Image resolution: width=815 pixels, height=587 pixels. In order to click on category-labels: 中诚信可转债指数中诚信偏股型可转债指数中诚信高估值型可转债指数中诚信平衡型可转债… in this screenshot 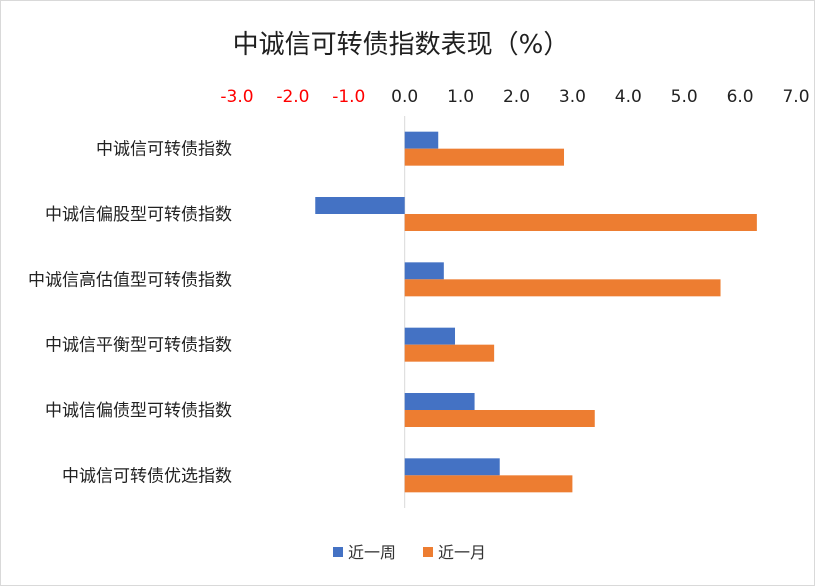, I will do `click(130, 313)`.